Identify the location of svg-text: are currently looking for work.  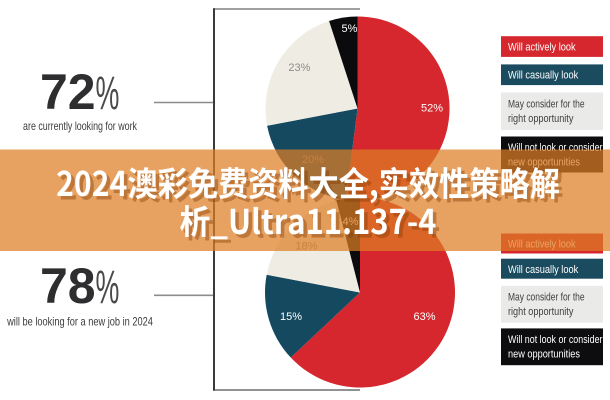
(80, 127).